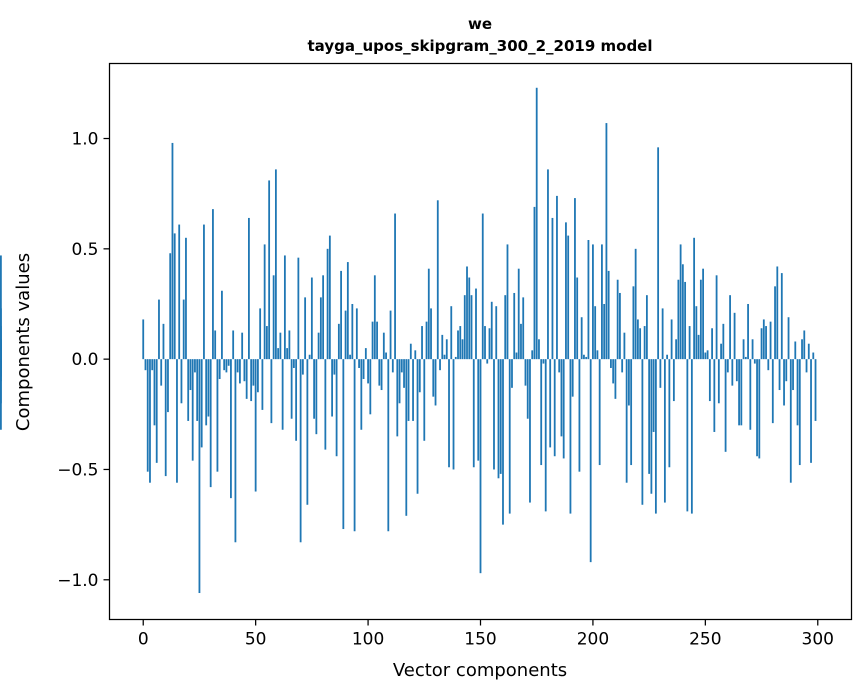 The image size is (867, 696). Describe the element at coordinates (256, 640) in the screenshot. I see `x-tick-label: 50` at that location.